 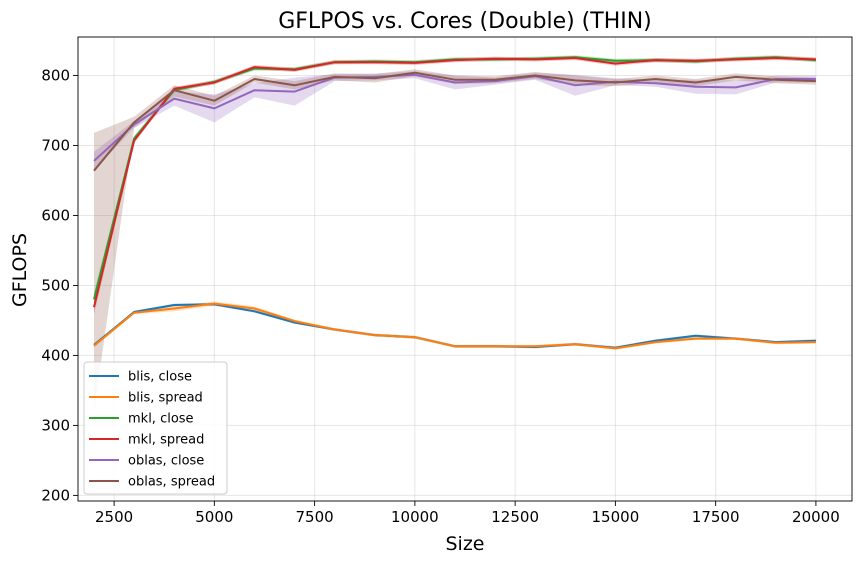 What do you see at coordinates (464, 544) in the screenshot?
I see `x-axis-label: Size` at bounding box center [464, 544].